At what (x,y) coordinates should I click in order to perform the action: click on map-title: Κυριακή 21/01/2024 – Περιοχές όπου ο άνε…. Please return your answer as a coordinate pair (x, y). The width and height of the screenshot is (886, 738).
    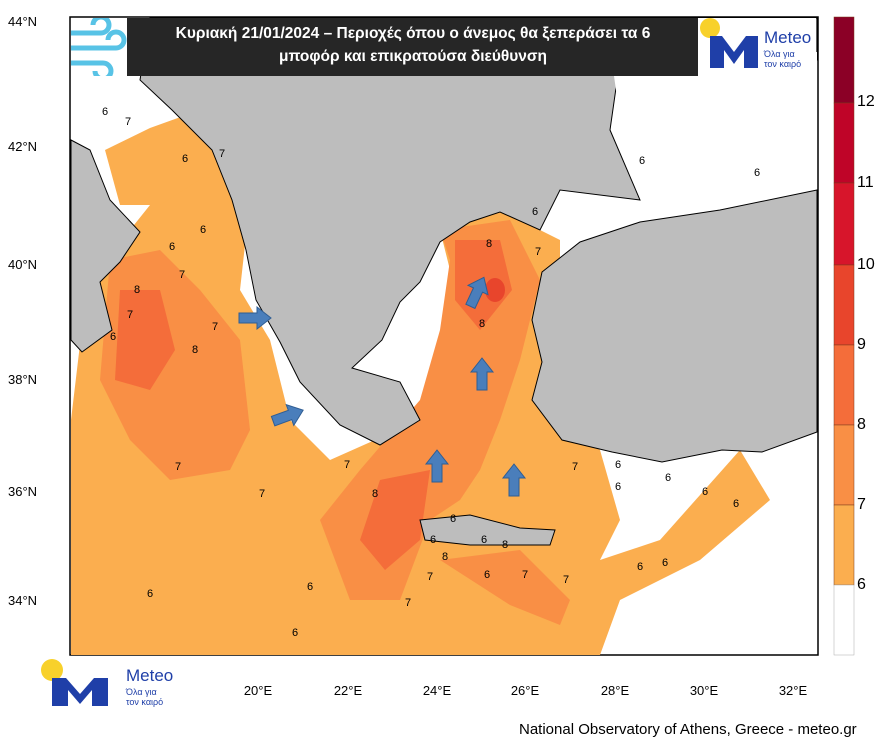
    Looking at the image, I should click on (413, 47).